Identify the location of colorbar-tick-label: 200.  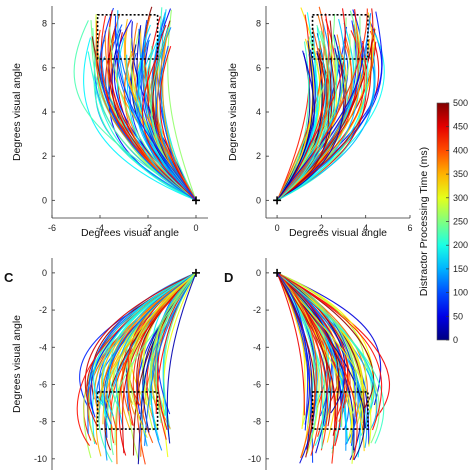
(460, 245).